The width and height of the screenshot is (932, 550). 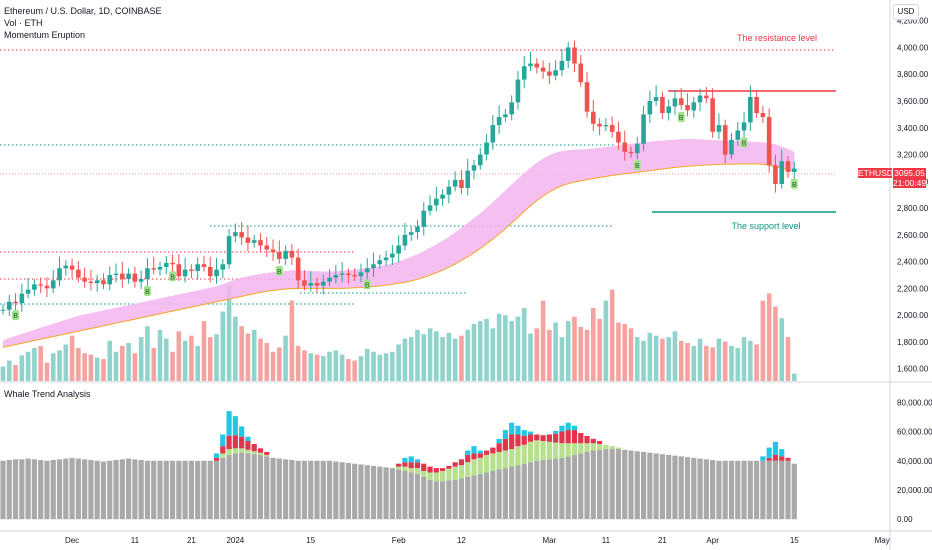 I want to click on time-tick-label: Dec, so click(x=72, y=540).